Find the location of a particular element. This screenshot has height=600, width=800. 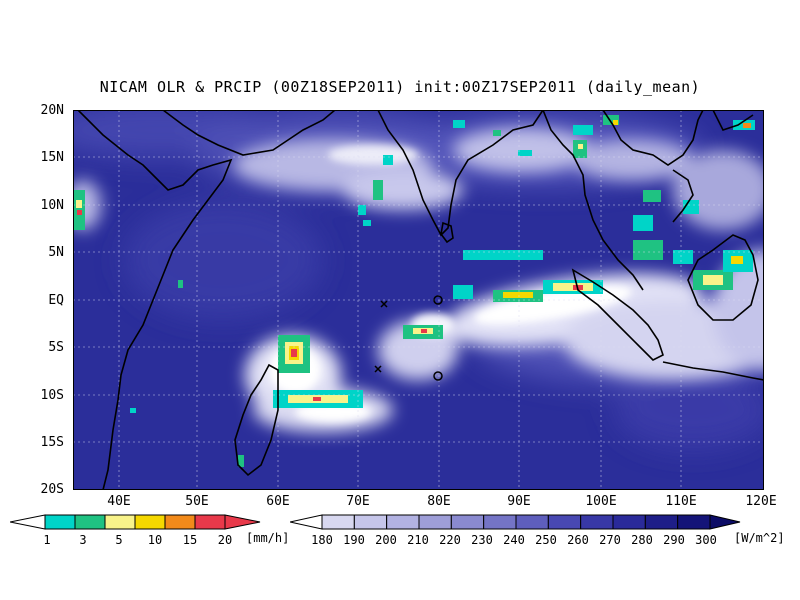

olr-tick-270: 270 is located at coordinates (610, 540).